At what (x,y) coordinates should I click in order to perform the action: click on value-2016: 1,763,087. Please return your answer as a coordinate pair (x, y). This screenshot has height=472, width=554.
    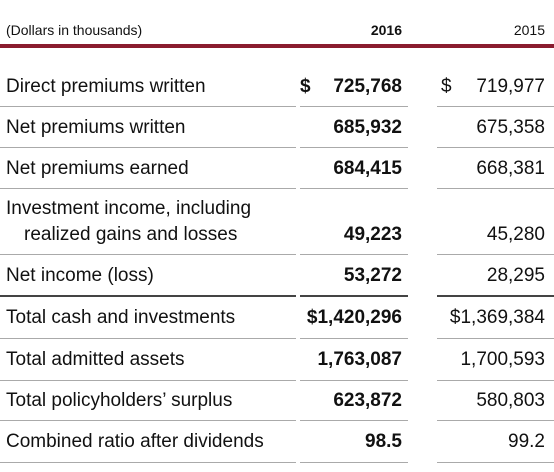
    Looking at the image, I should click on (359, 359).